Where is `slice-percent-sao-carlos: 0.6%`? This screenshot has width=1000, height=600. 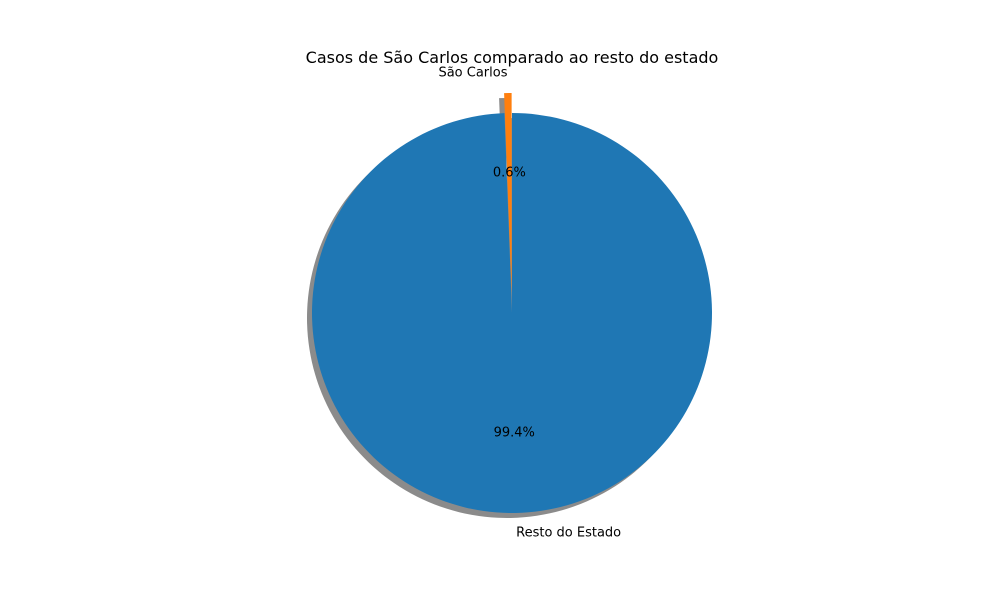
slice-percent-sao-carlos: 0.6% is located at coordinates (509, 173).